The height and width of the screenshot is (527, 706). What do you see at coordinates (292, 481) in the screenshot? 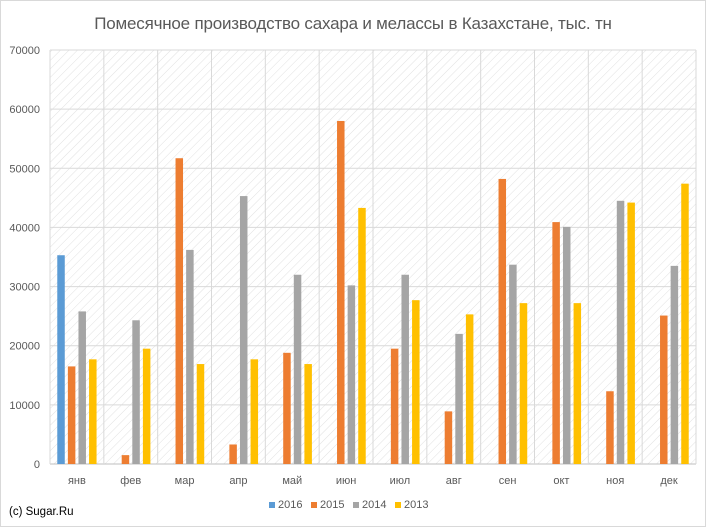
I see `x-tick-label: май` at bounding box center [292, 481].